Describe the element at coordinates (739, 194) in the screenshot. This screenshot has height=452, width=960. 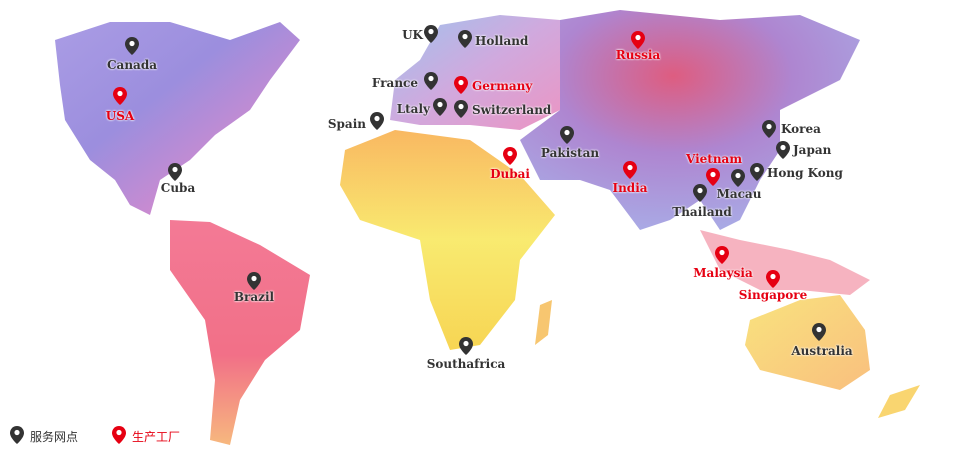
I see `location-label-macau: Macau` at that location.